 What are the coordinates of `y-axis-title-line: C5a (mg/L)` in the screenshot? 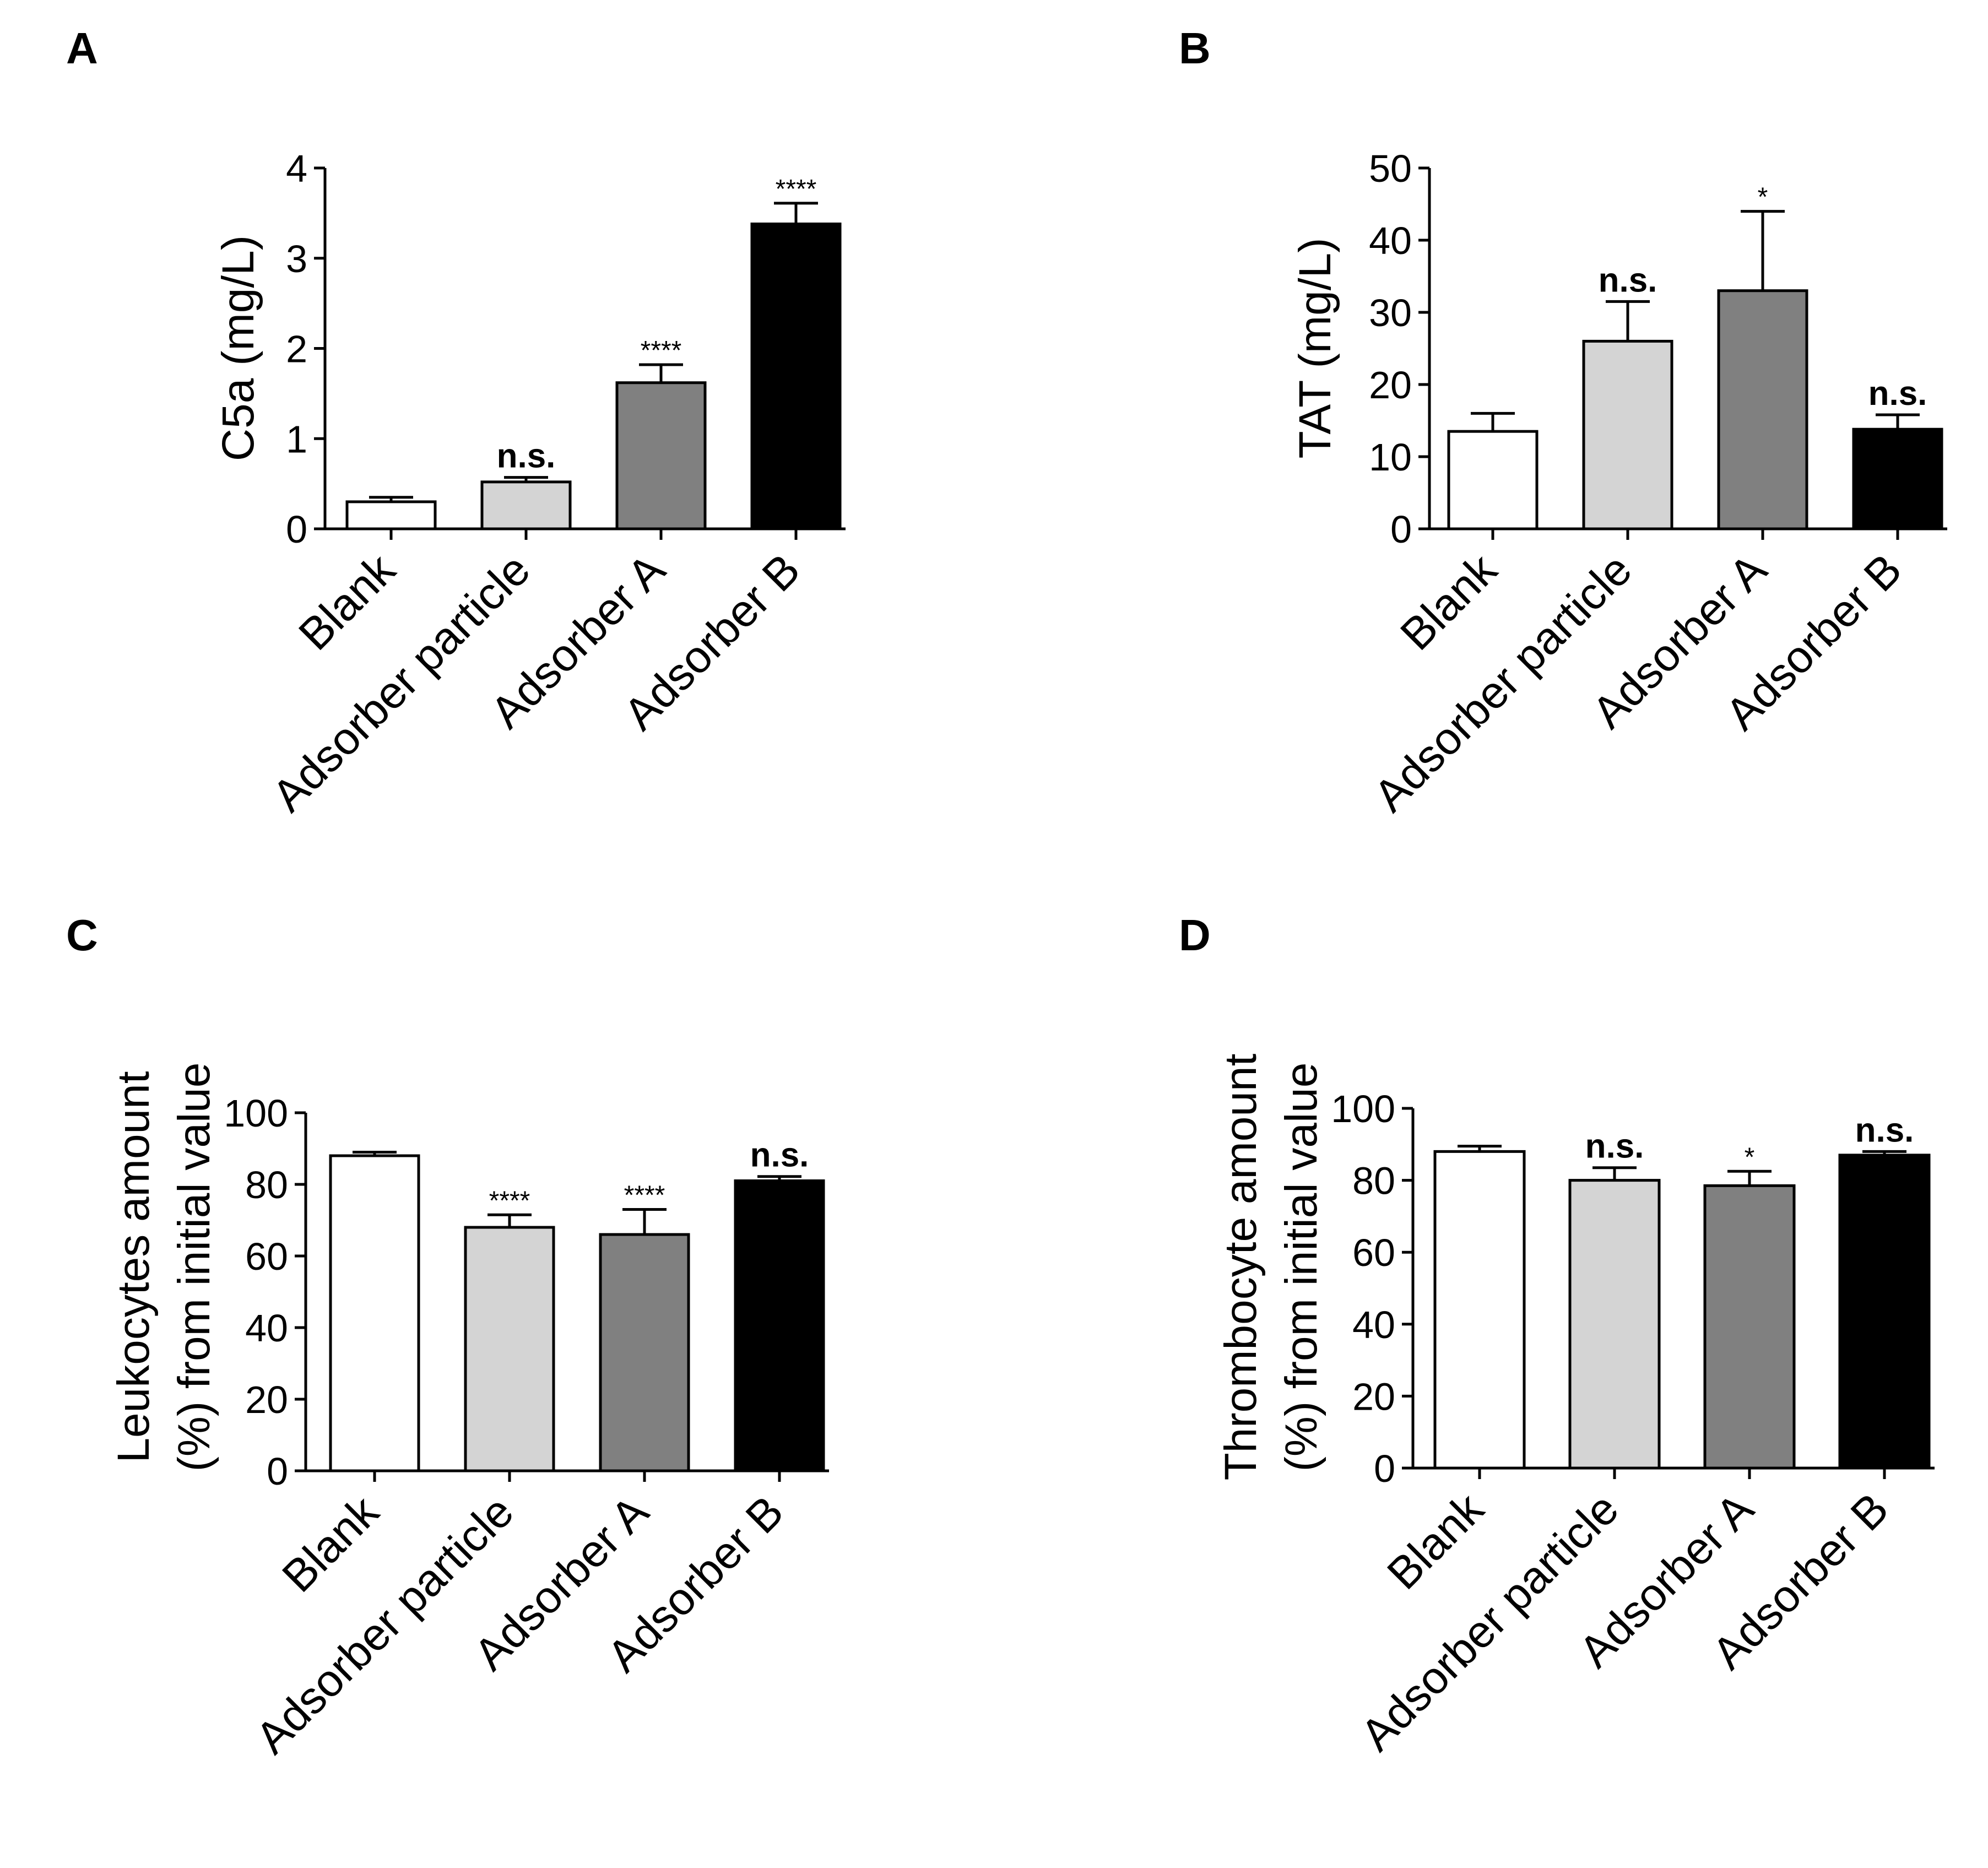 It's located at (238, 348).